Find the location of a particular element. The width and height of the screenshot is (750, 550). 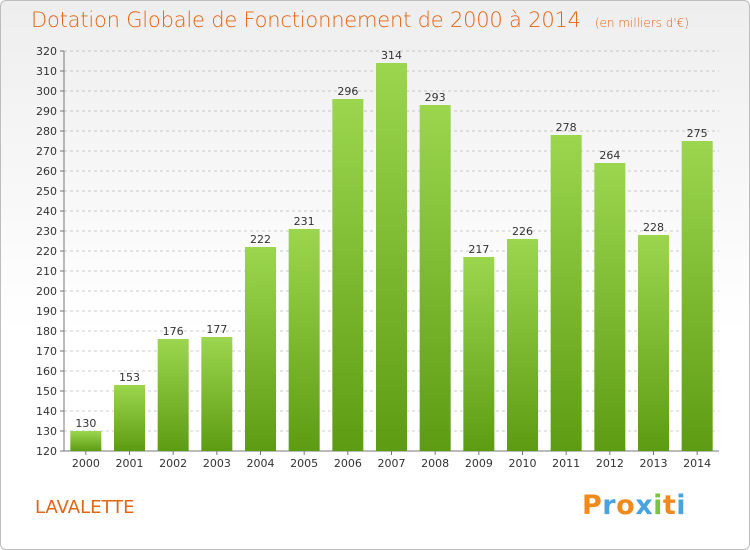

logo-letter: x is located at coordinates (644, 505).